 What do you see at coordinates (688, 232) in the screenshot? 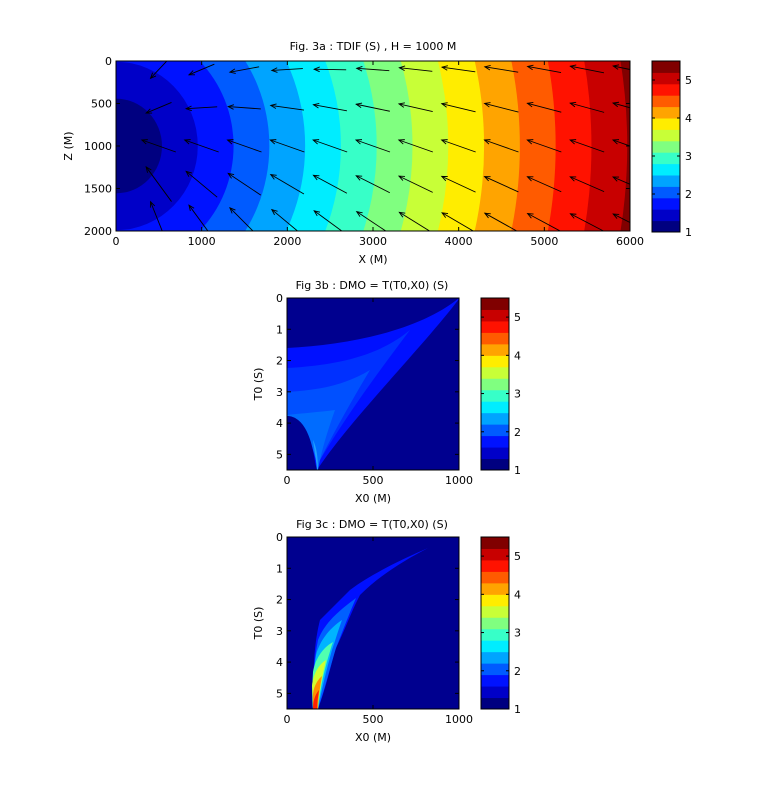
I see `colorbar-tick-label: 1` at bounding box center [688, 232].